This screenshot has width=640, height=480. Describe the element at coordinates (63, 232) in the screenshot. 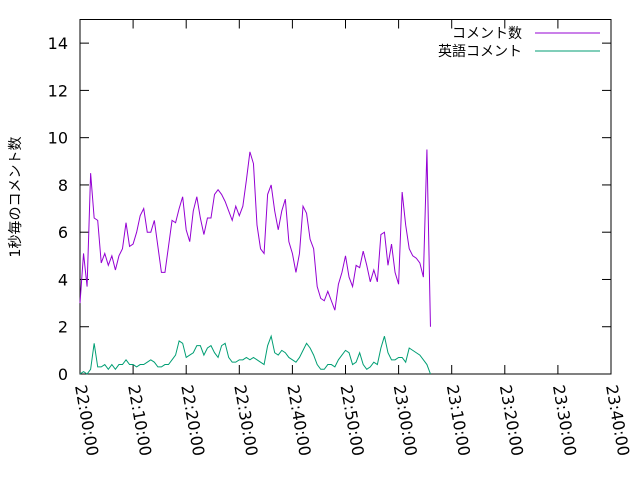

I see `y-tick-label: 6` at that location.